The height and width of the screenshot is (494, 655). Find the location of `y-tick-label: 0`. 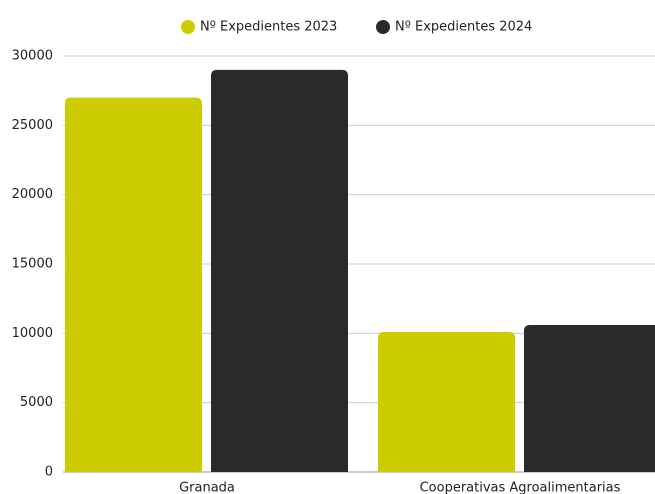

y-tick-label: 0 is located at coordinates (49, 472).